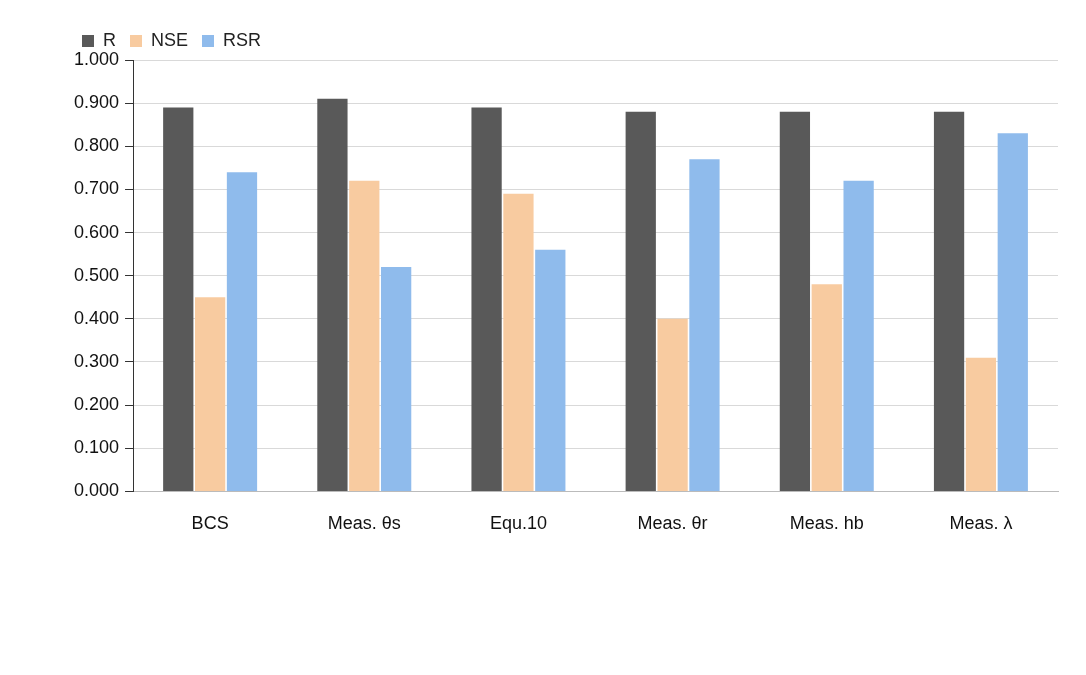 This screenshot has width=1086, height=675. Describe the element at coordinates (97, 145) in the screenshot. I see `y-tick-label: 0.800` at that location.